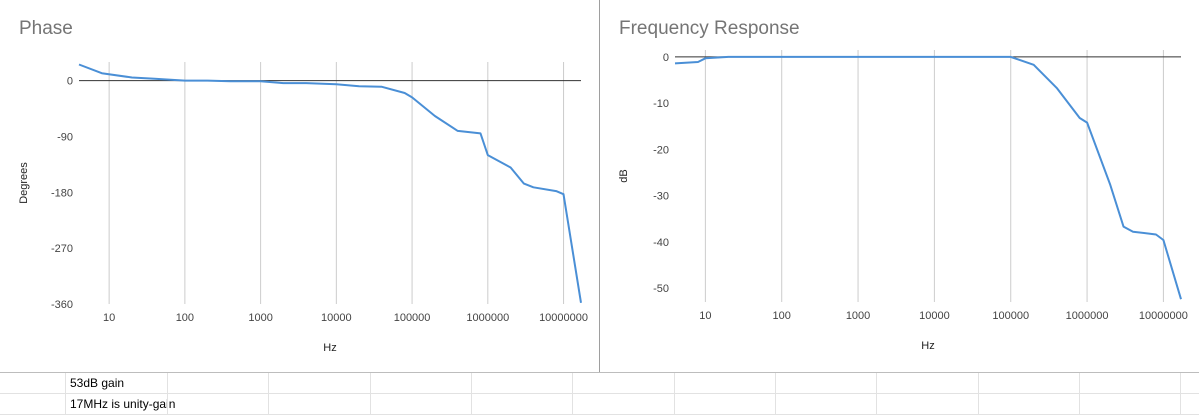 The height and width of the screenshot is (415, 1199). Describe the element at coordinates (599, 383) in the screenshot. I see `sheet-row: 53dB gain` at that location.